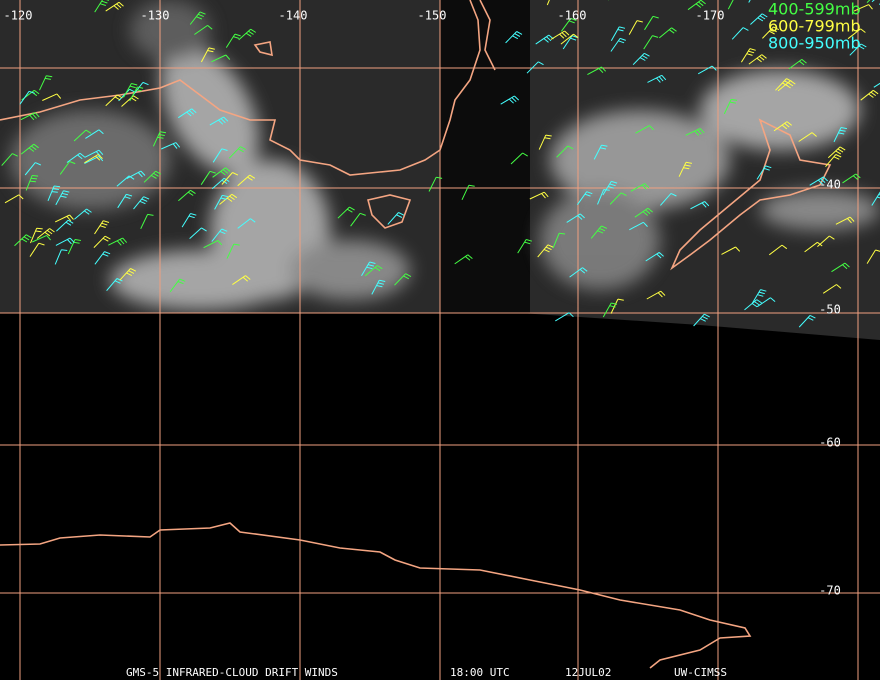  I want to click on legend-entry: 400-599mb, so click(814, 9).